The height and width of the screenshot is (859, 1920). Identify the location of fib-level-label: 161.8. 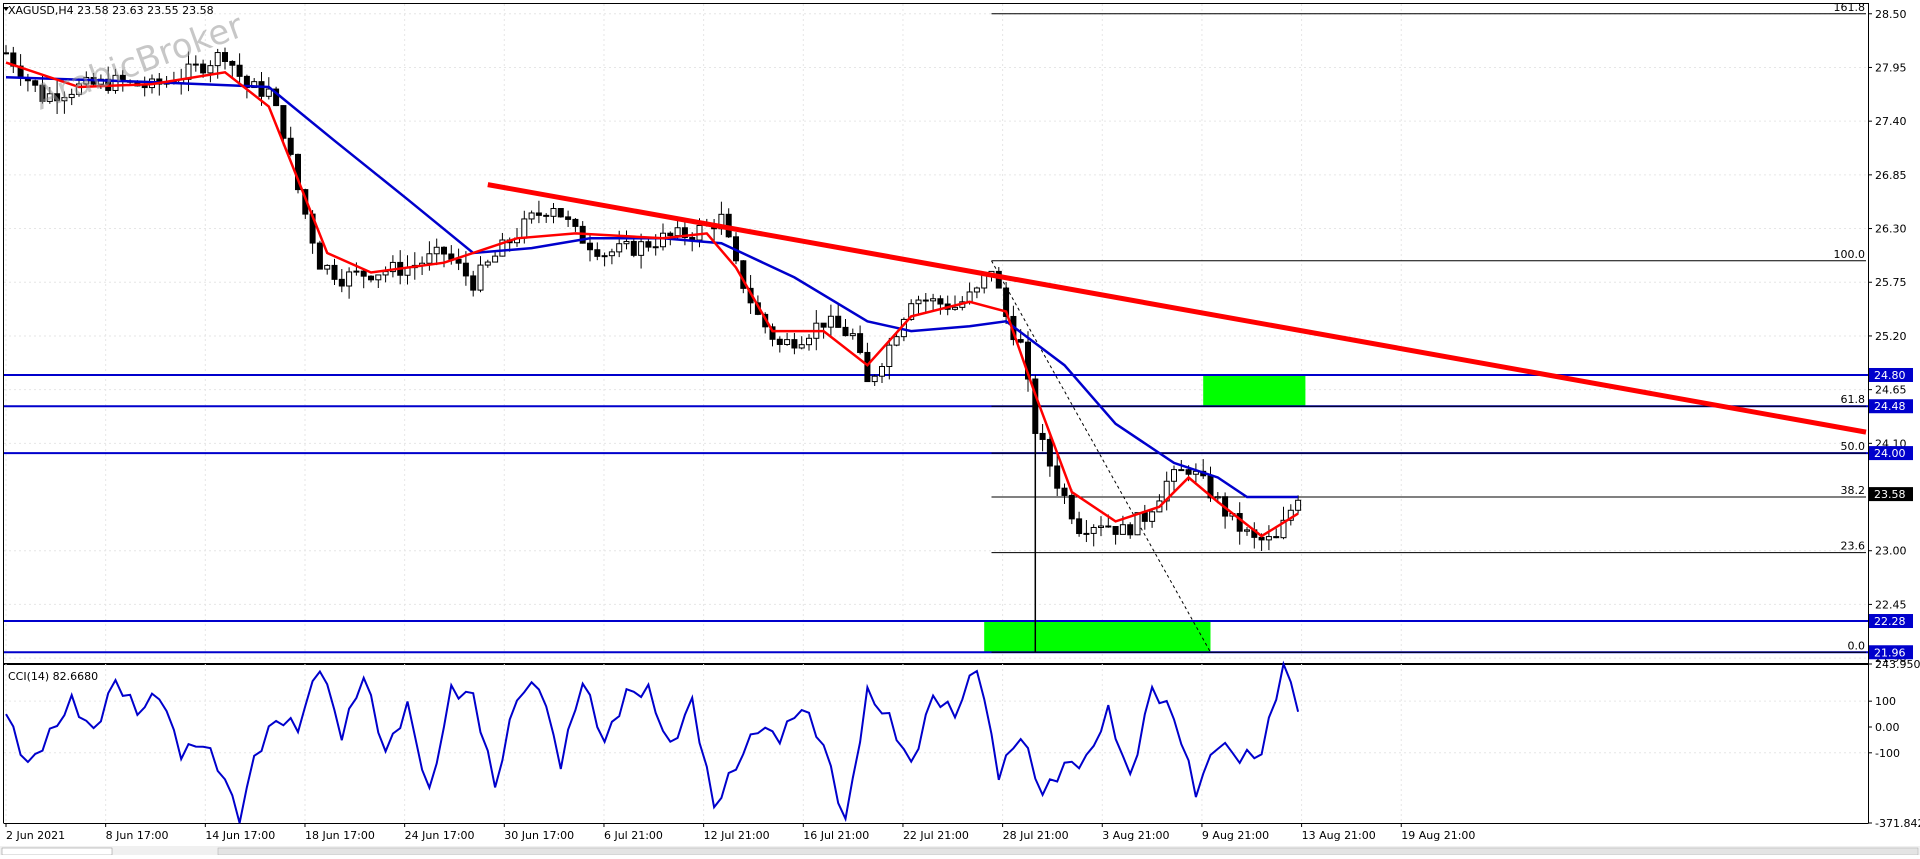
(1850, 7).